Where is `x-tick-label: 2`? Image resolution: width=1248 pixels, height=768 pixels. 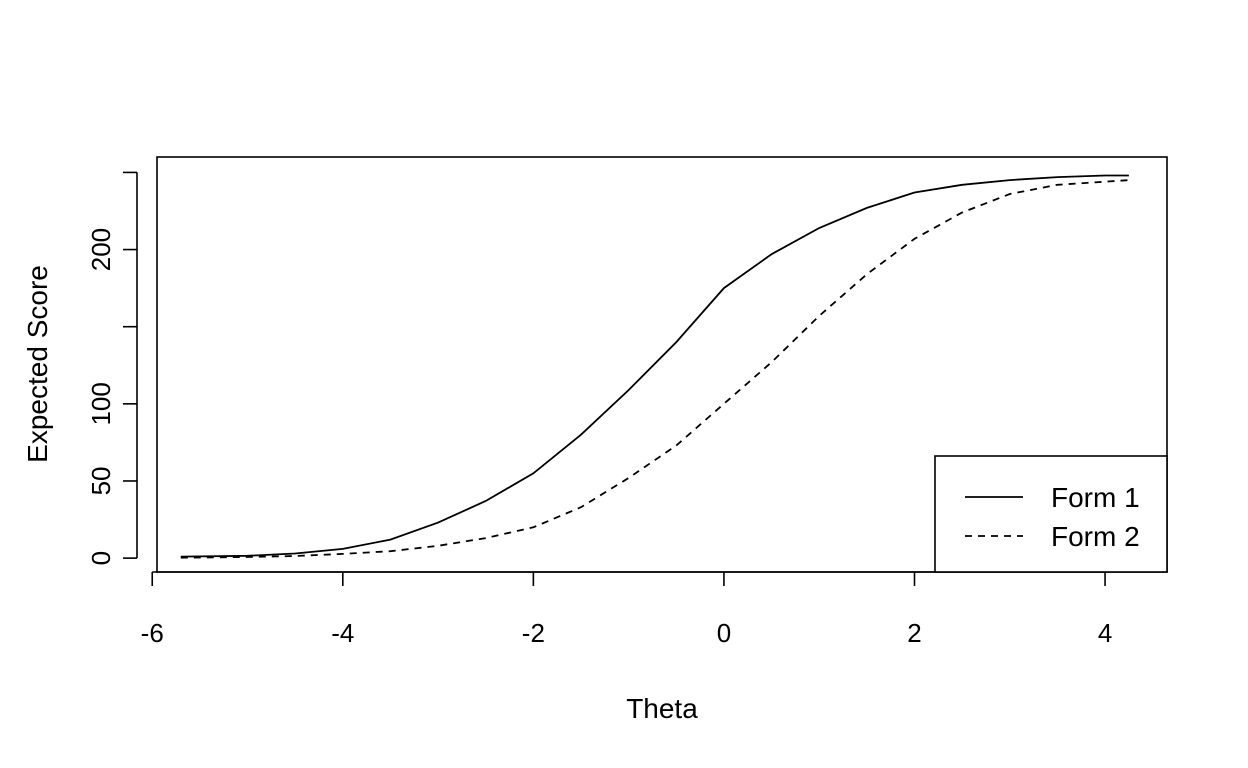
x-tick-label: 2 is located at coordinates (914, 633).